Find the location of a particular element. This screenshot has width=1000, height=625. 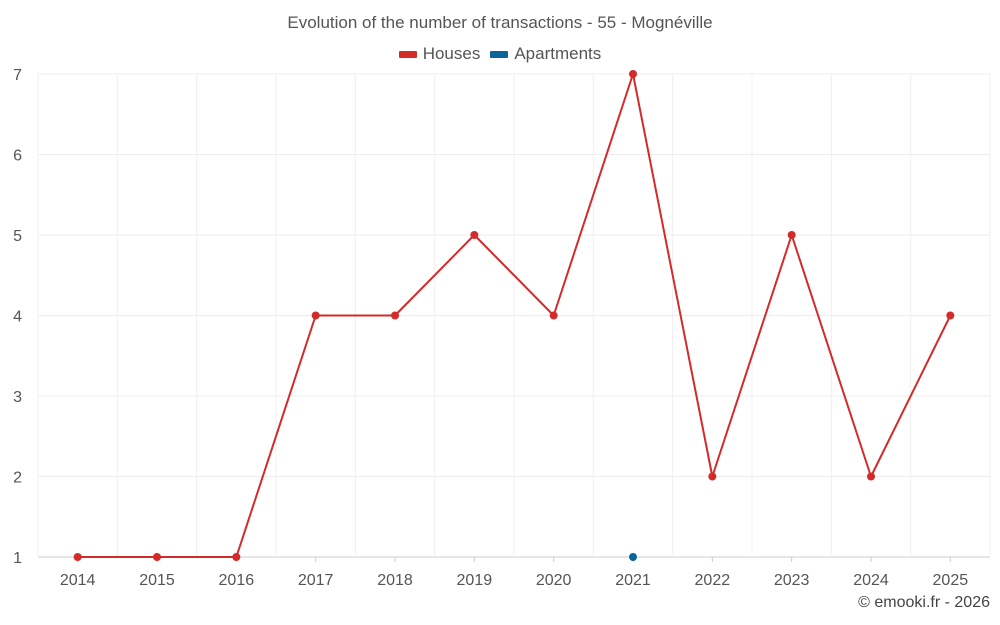

x-tick-label: 2021 is located at coordinates (633, 580).